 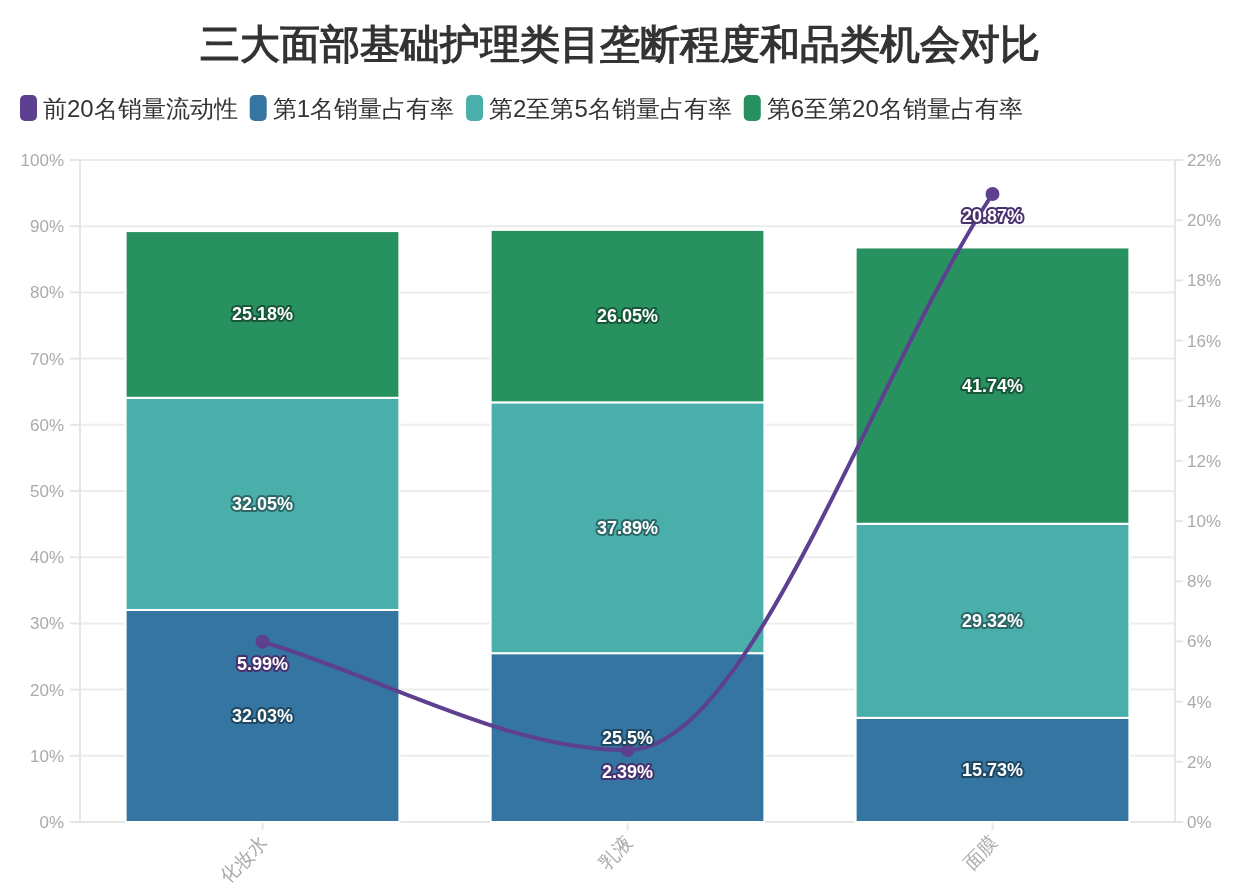 I want to click on data-label: 25.5%, so click(x=627, y=737).